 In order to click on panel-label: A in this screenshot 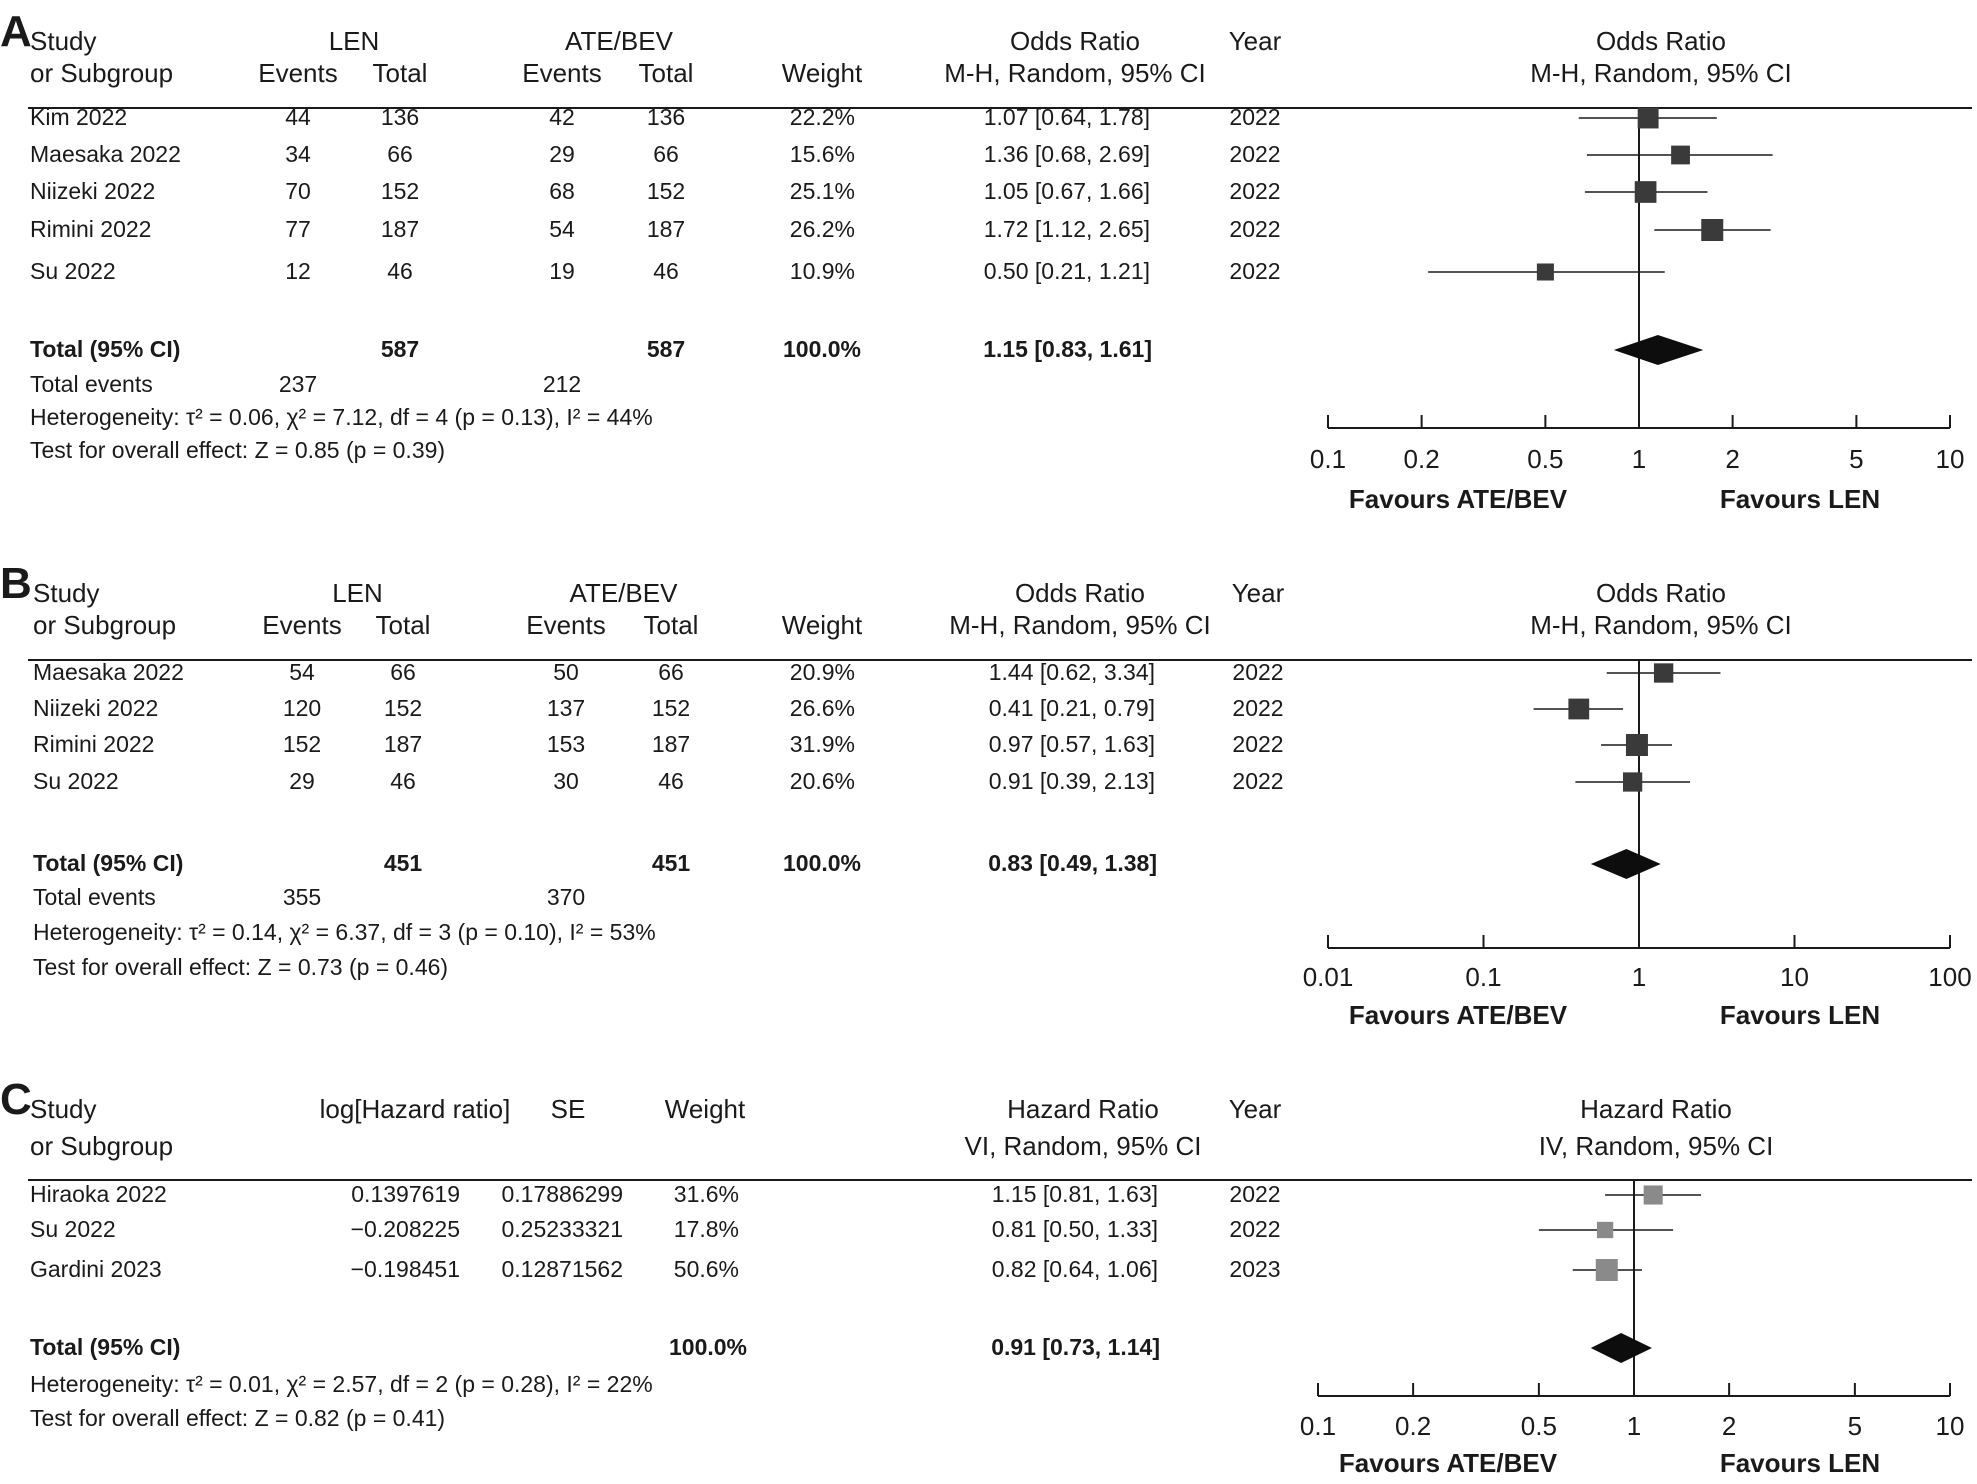, I will do `click(16, 31)`.